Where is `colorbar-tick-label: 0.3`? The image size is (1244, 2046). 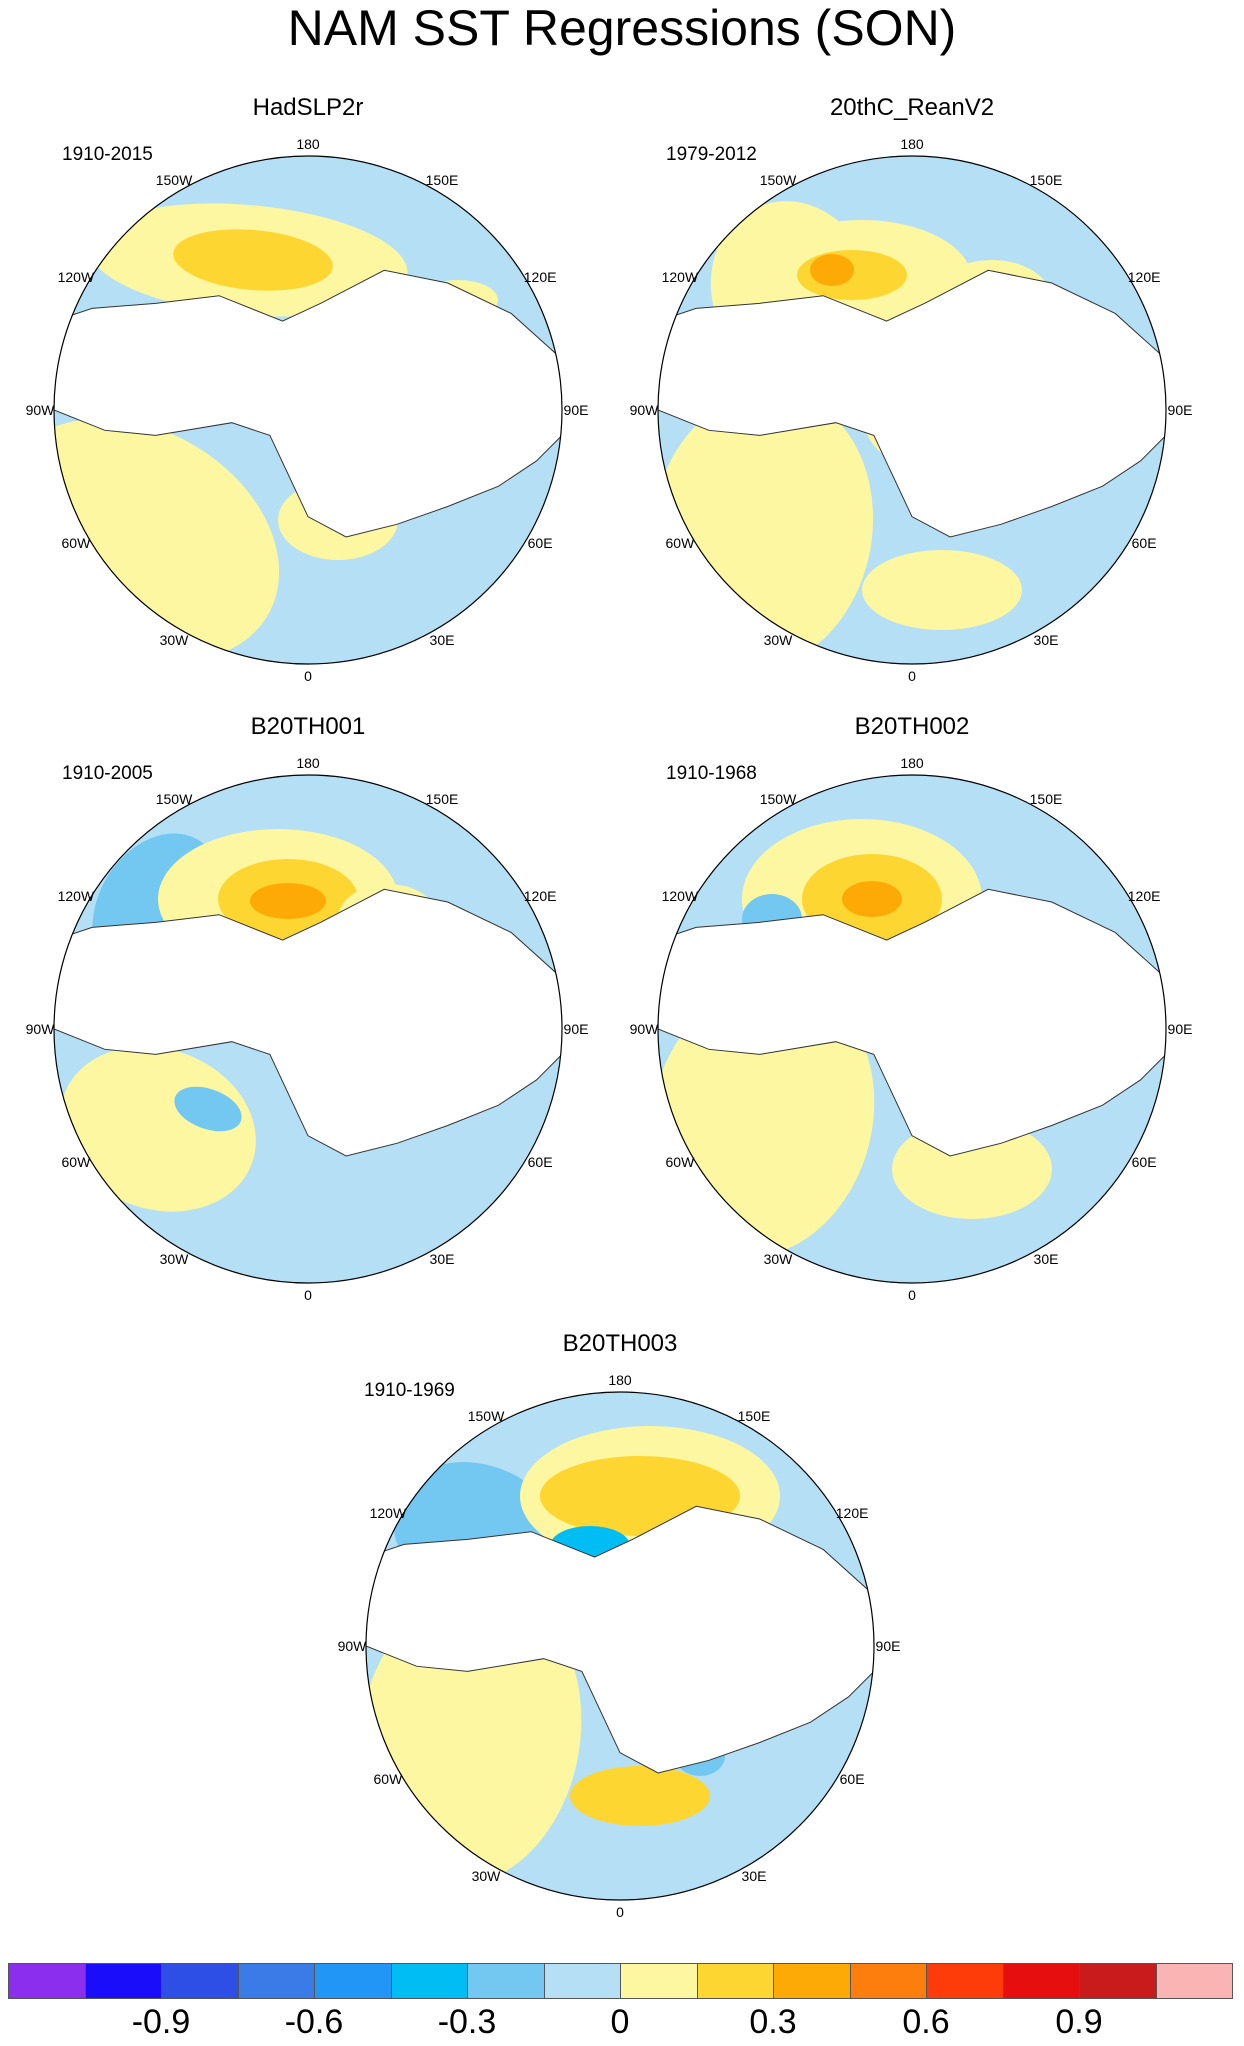
colorbar-tick-label: 0.3 is located at coordinates (773, 2022).